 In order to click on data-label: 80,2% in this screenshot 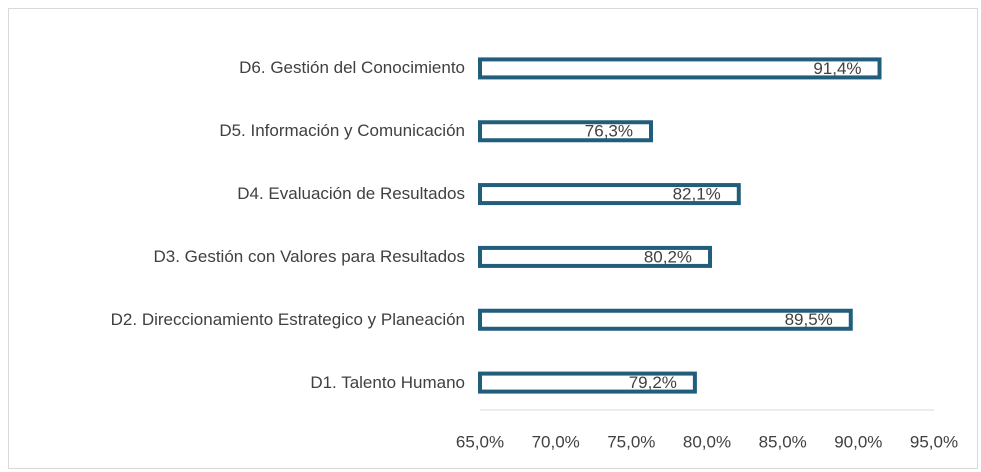, I will do `click(668, 256)`.